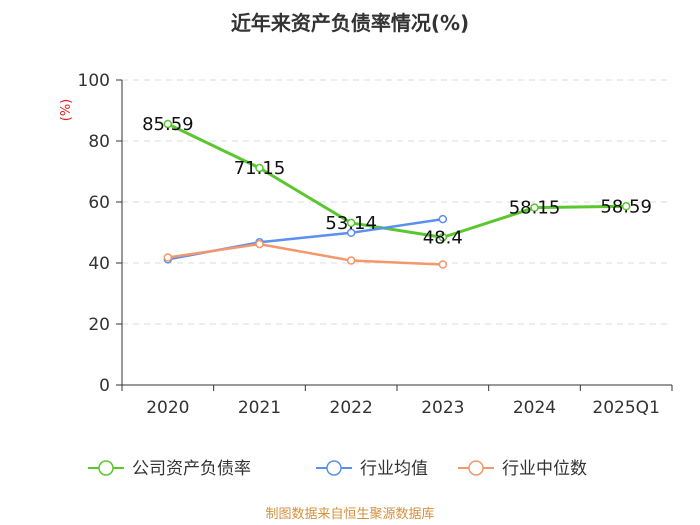 The height and width of the screenshot is (525, 700). What do you see at coordinates (99, 264) in the screenshot?
I see `y-tick-label: 40` at bounding box center [99, 264].